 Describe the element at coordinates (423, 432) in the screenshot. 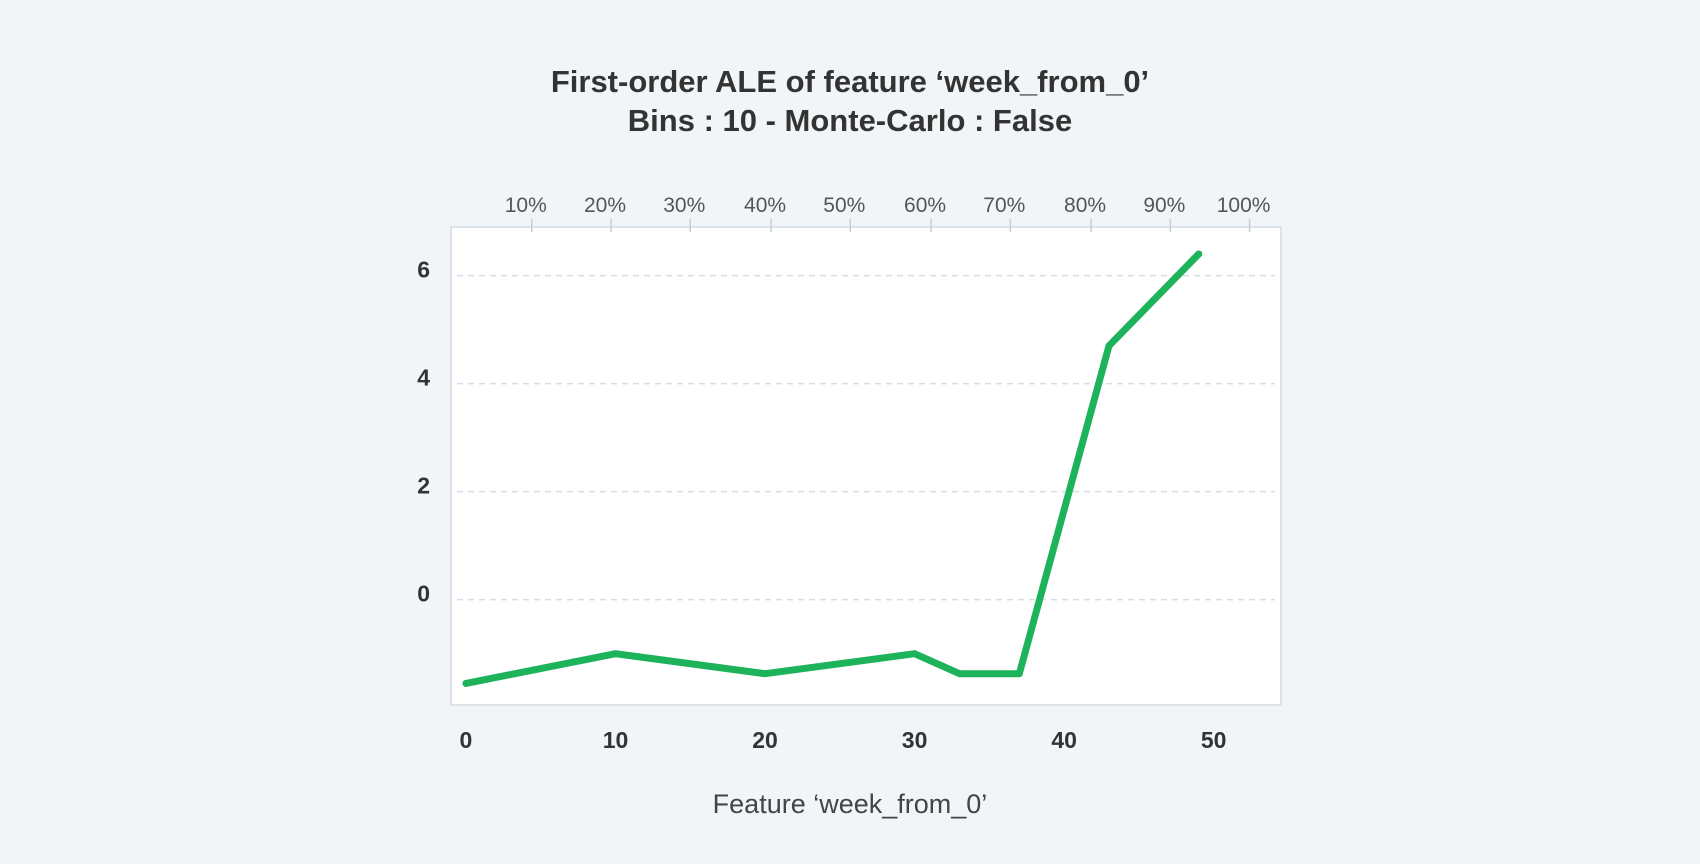

I see `y-axis: 0 2 4 6` at that location.